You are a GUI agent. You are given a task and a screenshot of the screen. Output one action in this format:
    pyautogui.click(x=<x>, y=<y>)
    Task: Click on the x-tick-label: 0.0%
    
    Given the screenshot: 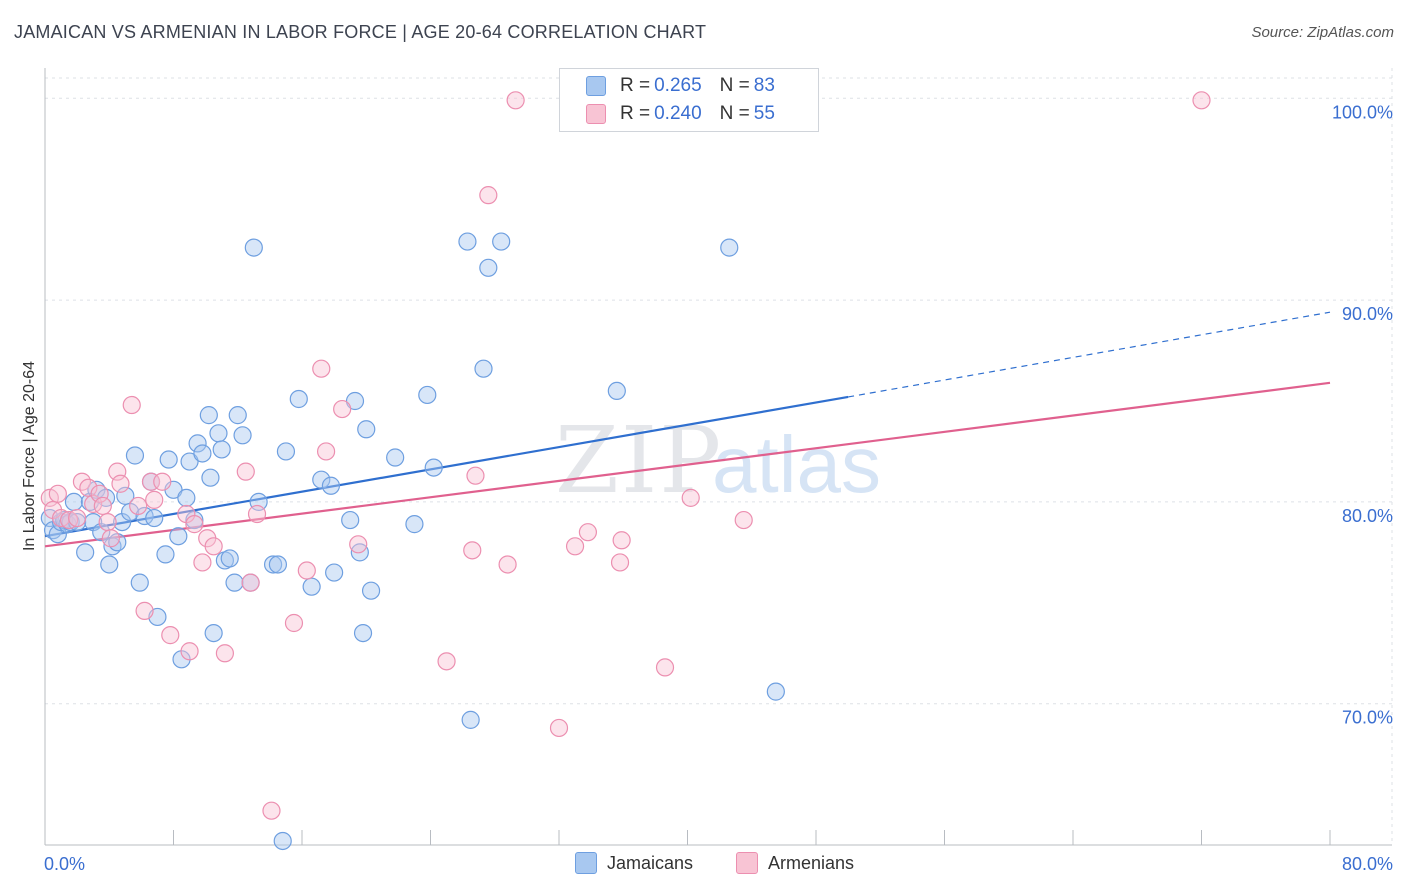 What is the action you would take?
    pyautogui.click(x=64, y=864)
    